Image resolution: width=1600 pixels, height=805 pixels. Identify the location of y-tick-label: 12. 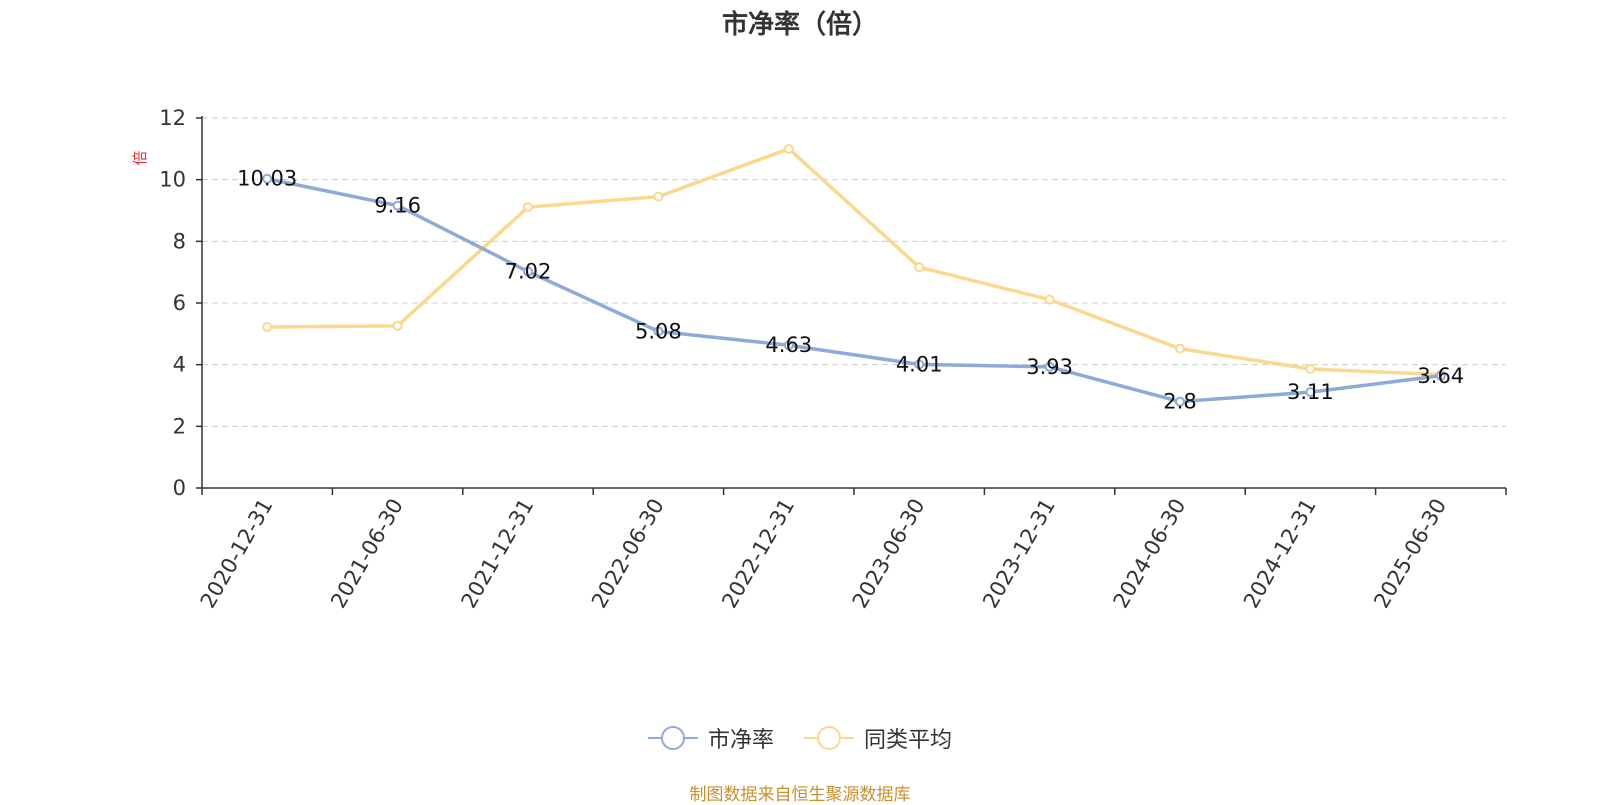
(172, 118).